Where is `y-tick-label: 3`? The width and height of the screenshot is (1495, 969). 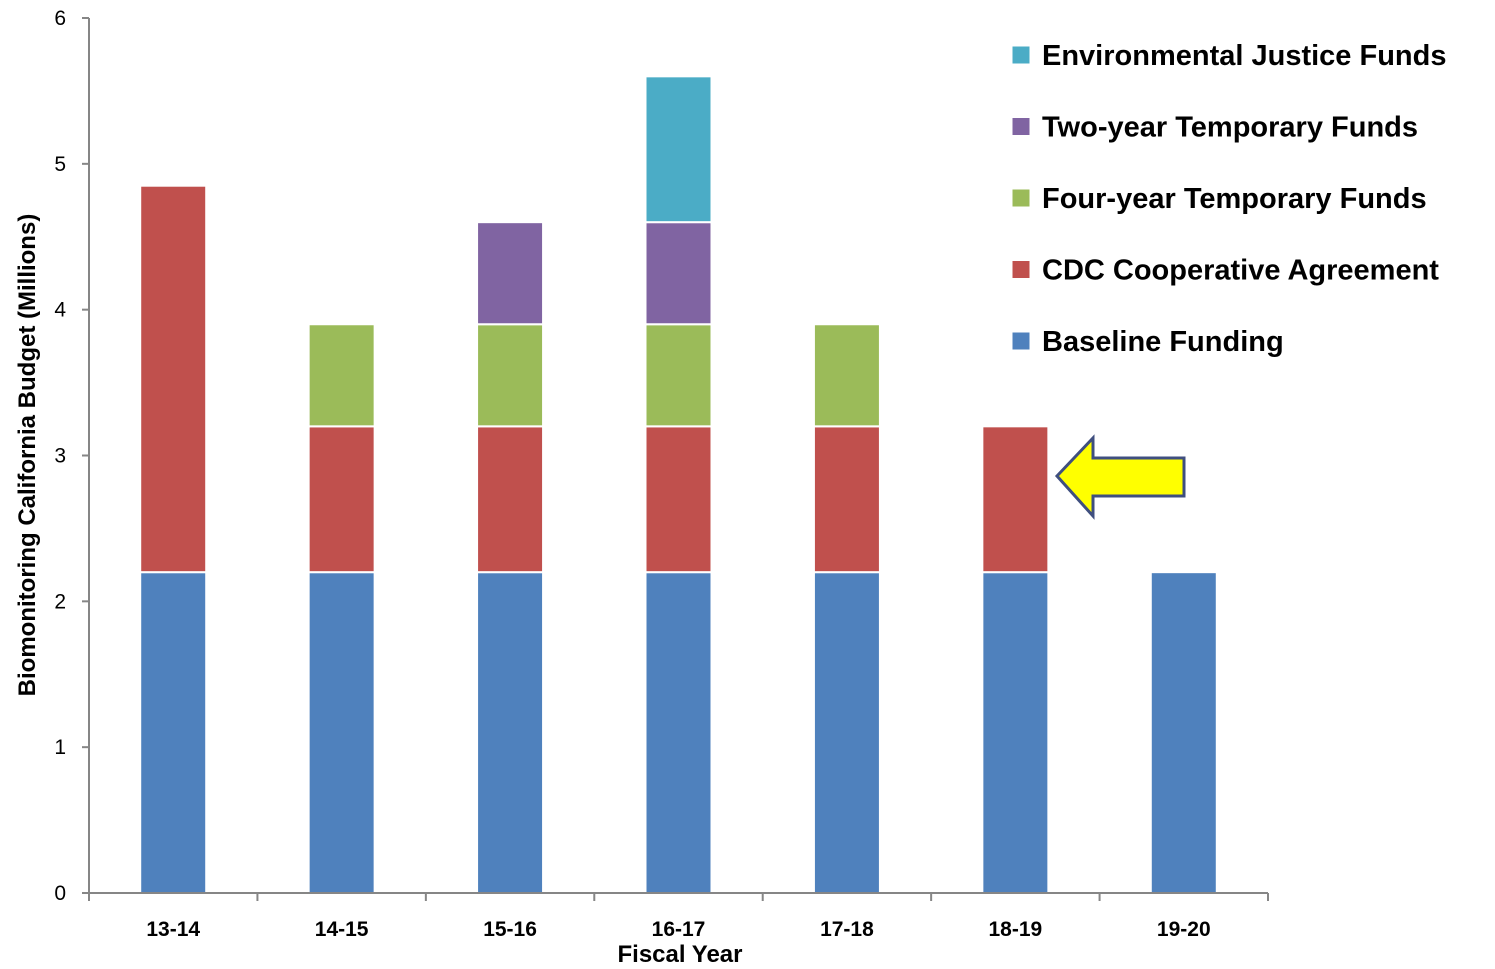
y-tick-label: 3 is located at coordinates (60, 456).